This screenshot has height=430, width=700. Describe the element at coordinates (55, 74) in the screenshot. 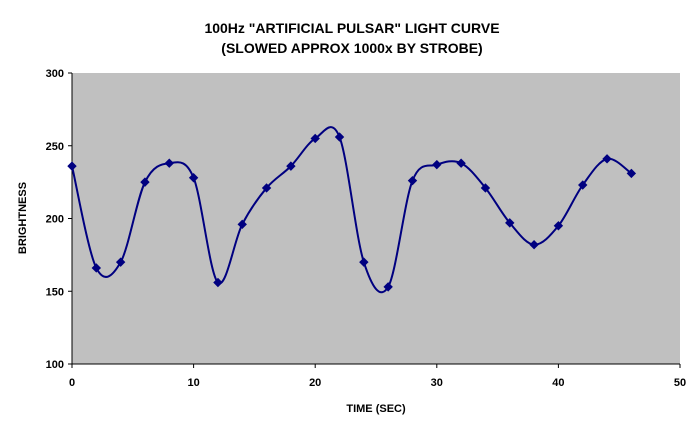

I see `y-tick-label: 300` at that location.